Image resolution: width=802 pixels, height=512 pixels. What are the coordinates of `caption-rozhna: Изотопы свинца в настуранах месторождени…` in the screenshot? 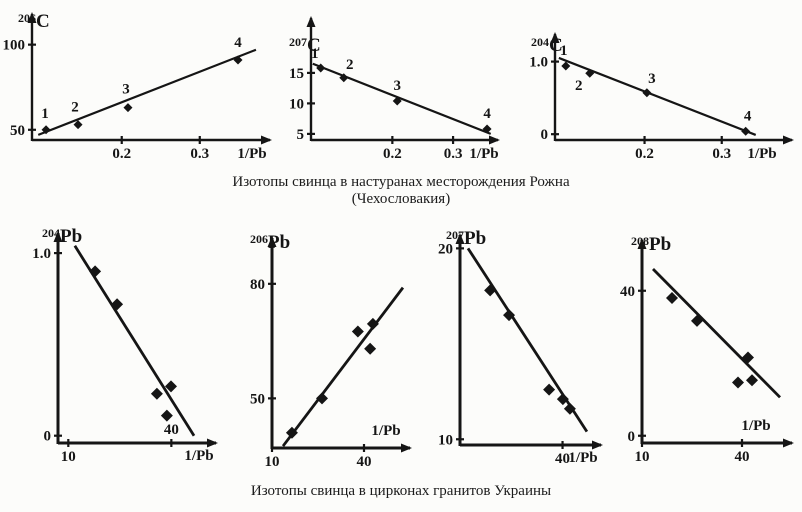 It's located at (401, 191).